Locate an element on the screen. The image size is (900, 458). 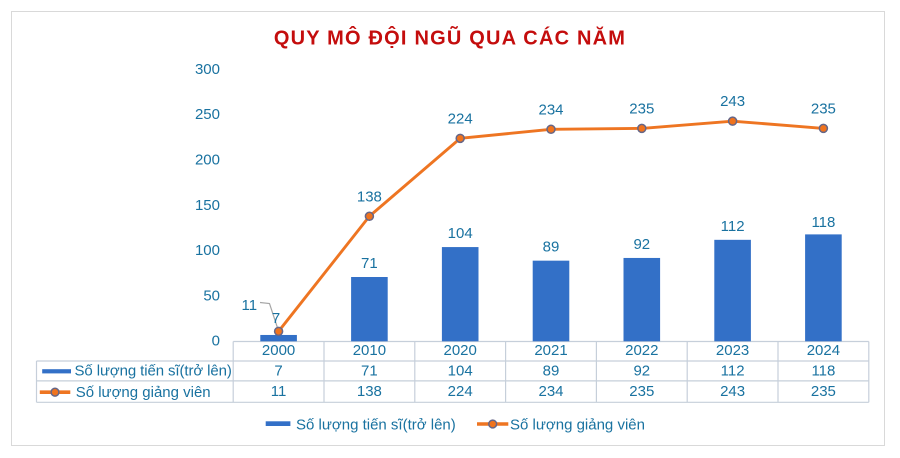
svg-text: 2022 is located at coordinates (641, 350).